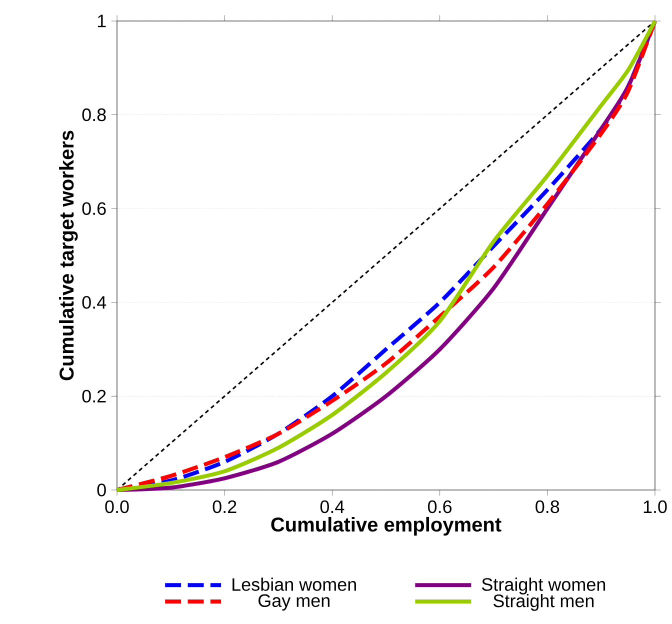 This screenshot has width=672, height=624. I want to click on x-tick-label: 1.0, so click(655, 507).